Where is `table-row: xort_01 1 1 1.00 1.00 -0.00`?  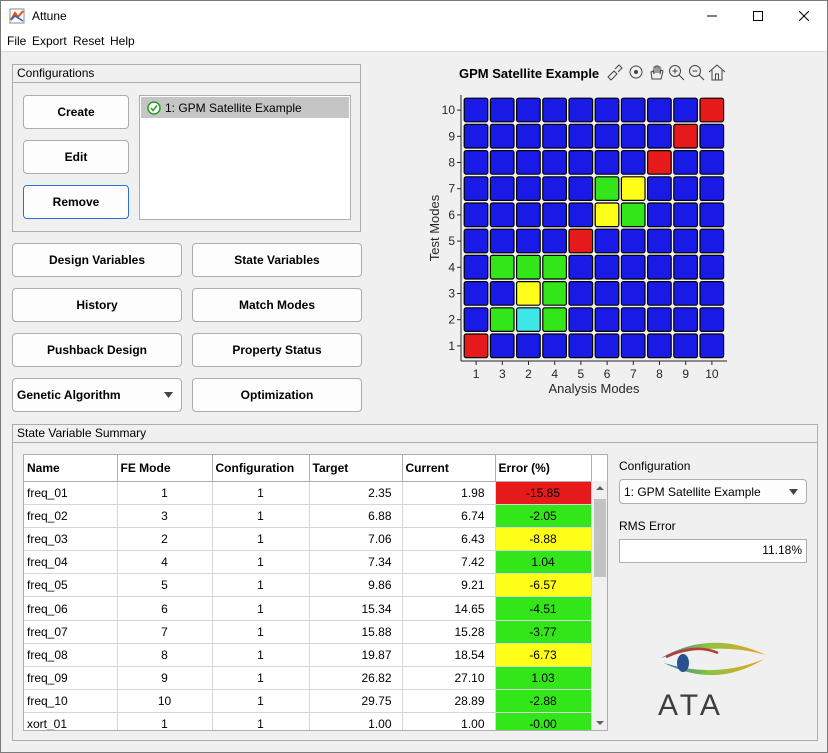
table-row: xort_01 1 1 1.00 1.00 -0.00 is located at coordinates (308, 721).